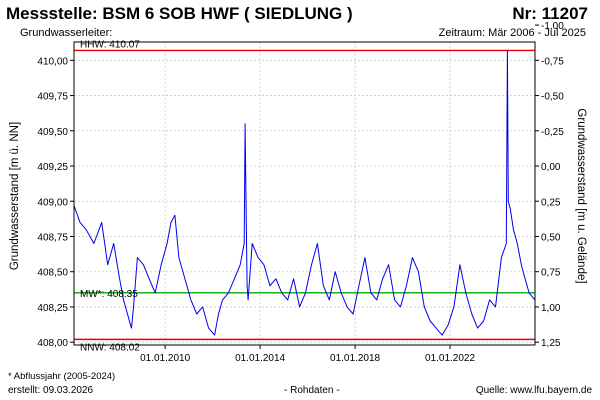 This screenshot has width=600, height=400. What do you see at coordinates (260, 358) in the screenshot?
I see `x-tick-label: 01.01.2014` at bounding box center [260, 358].